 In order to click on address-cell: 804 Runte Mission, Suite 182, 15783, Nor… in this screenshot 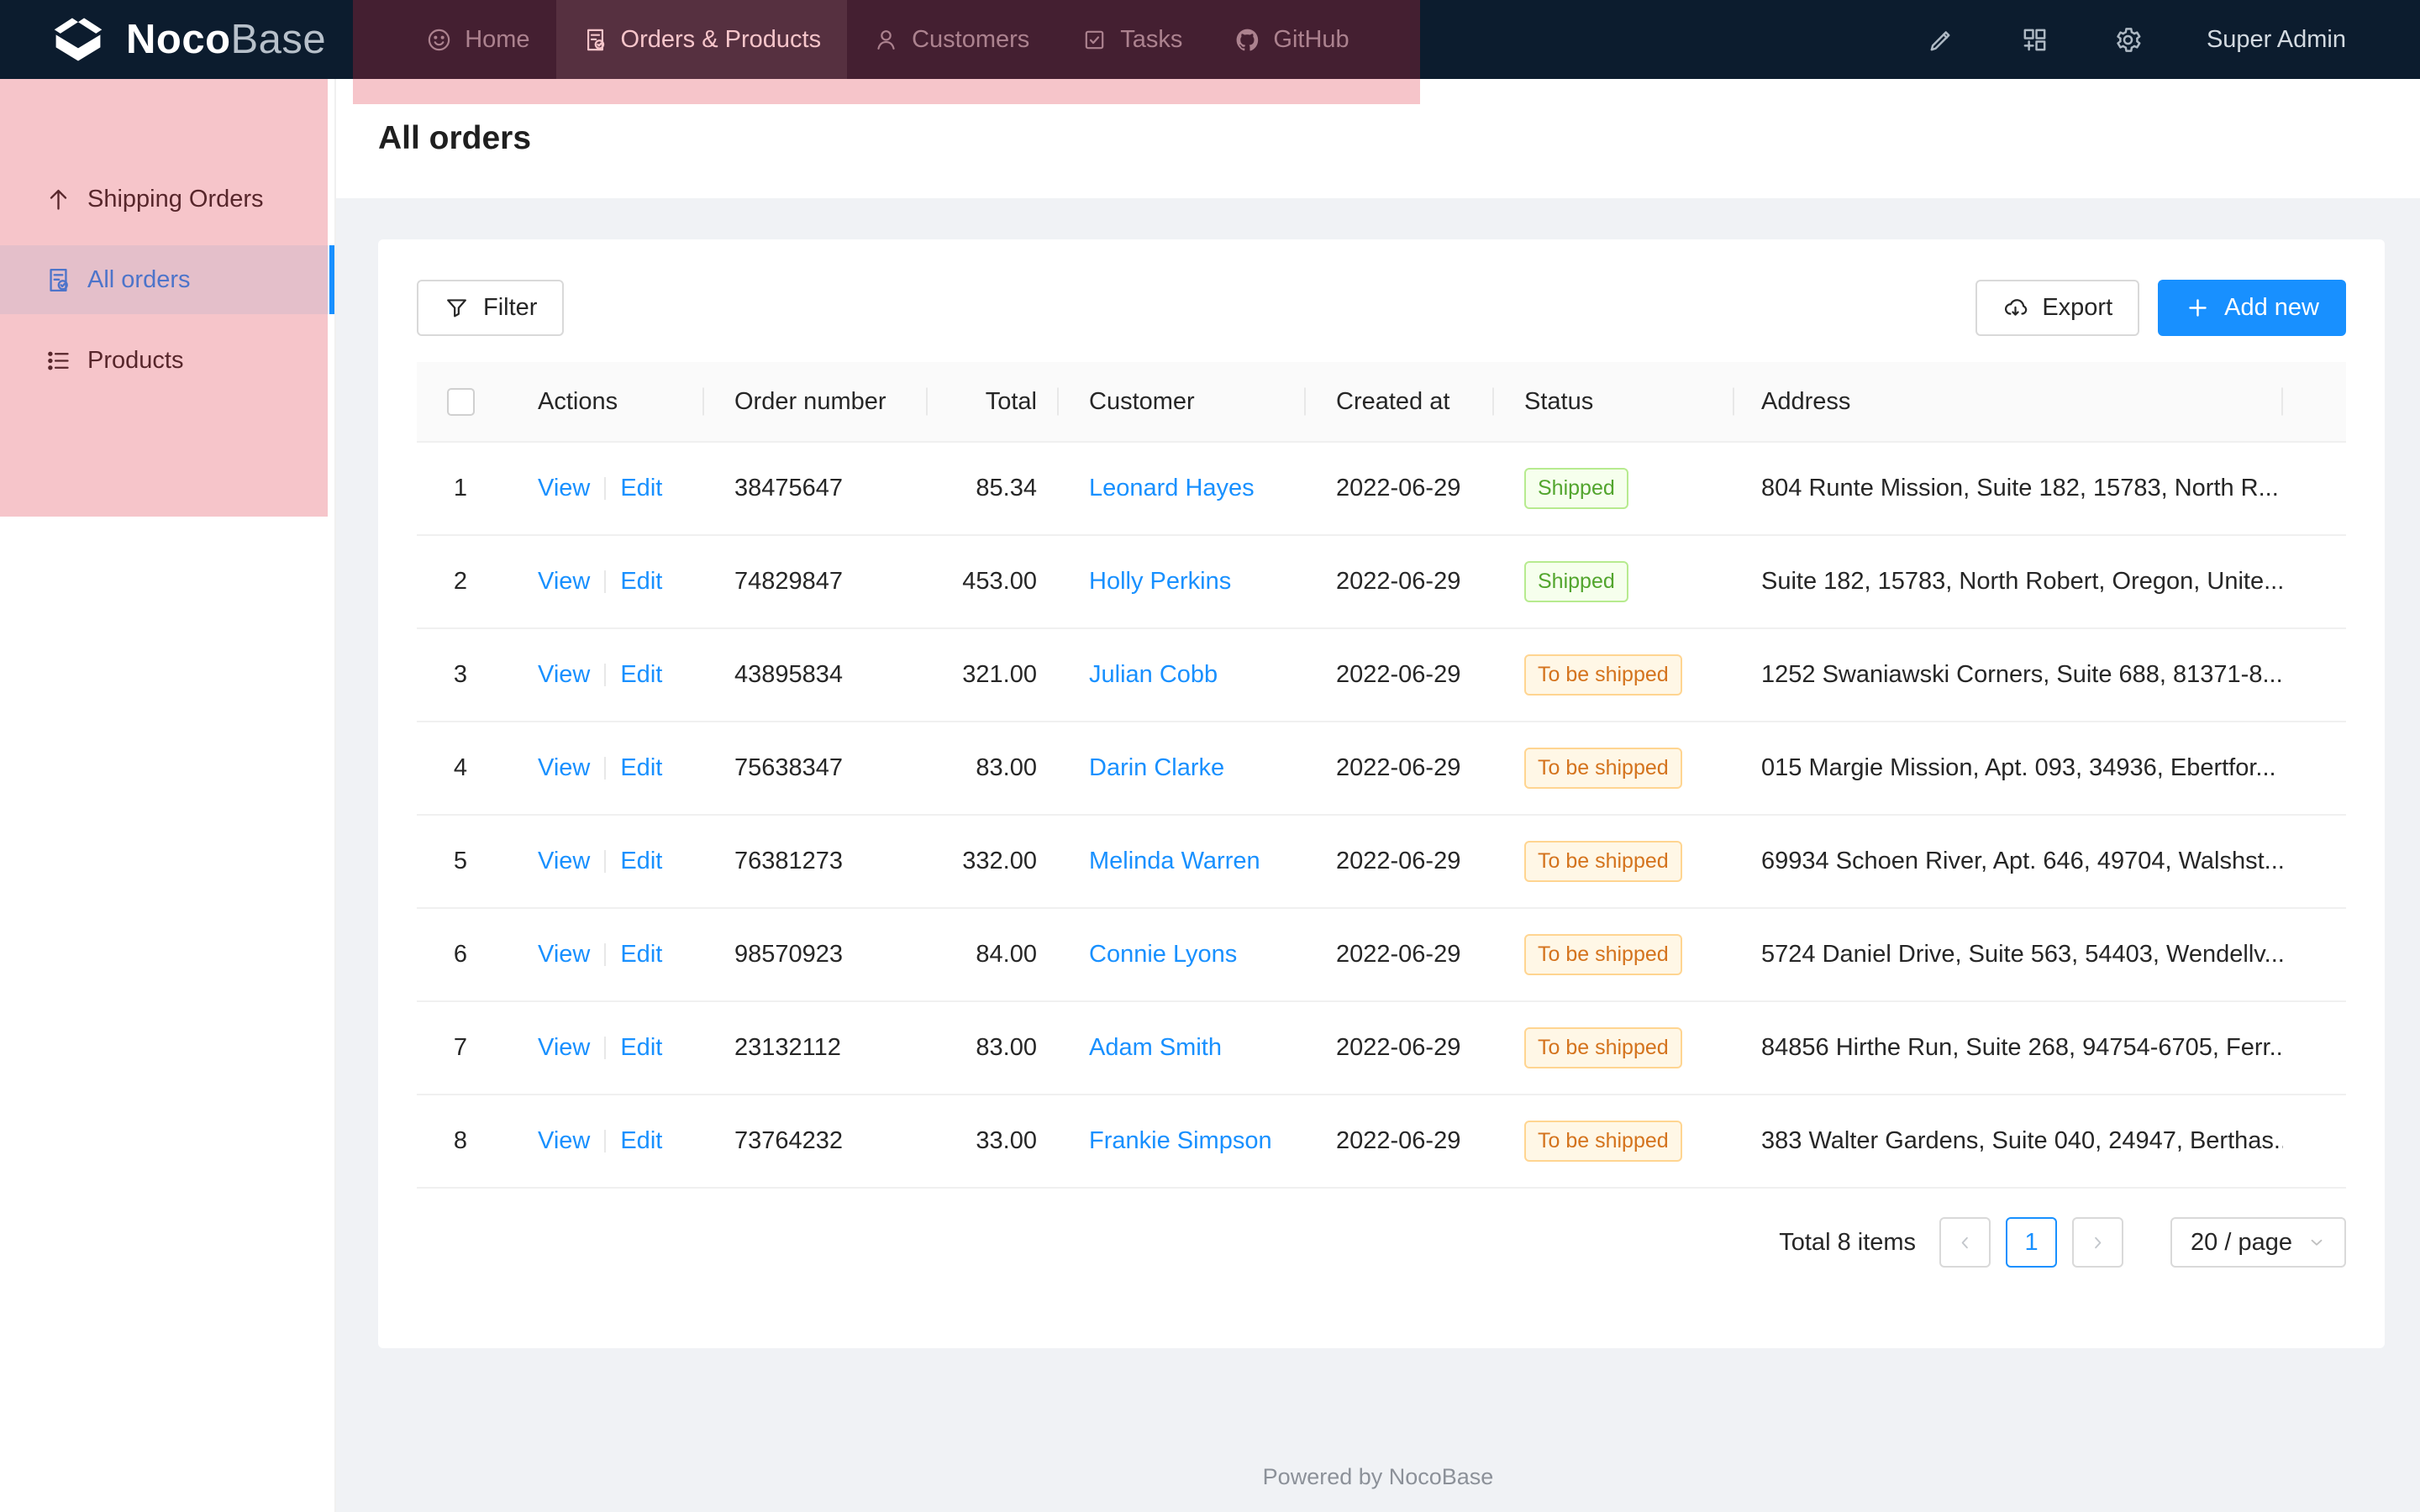, I will do `click(2020, 488)`.